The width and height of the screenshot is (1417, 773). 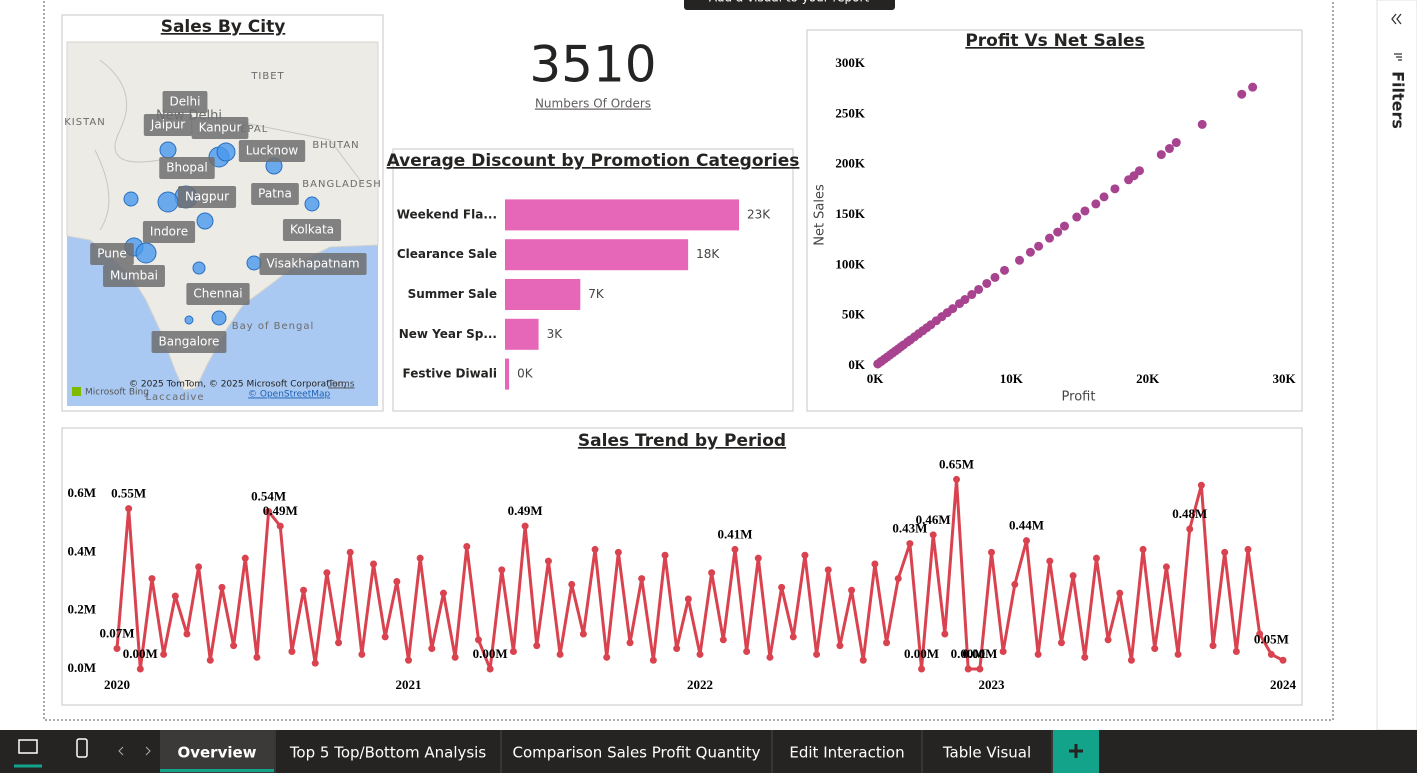 I want to click on city-label-text: Lucknow, so click(x=272, y=151).